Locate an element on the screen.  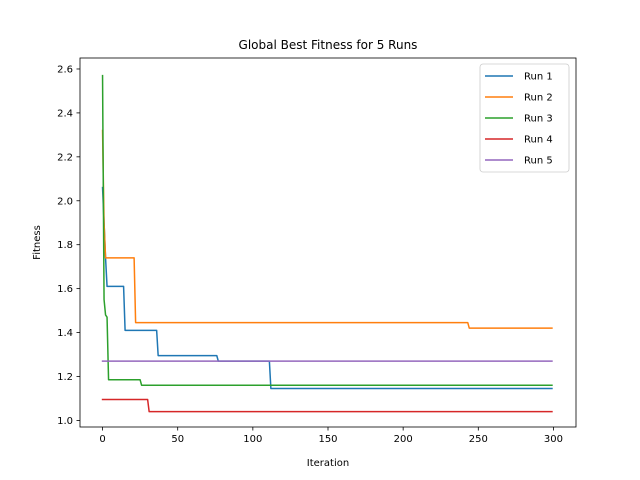
y-axis-ticks: 1.0 1.2 1.4 1.6 1.8 2.0 2.2 2.4 2.6 is located at coordinates (68, 245).